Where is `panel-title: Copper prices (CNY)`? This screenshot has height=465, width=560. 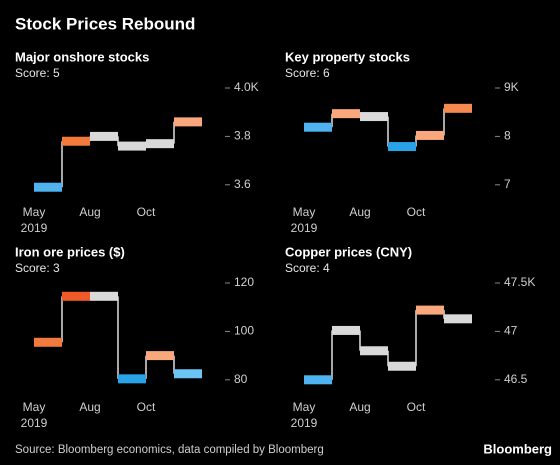
panel-title: Copper prices (CNY) is located at coordinates (348, 251).